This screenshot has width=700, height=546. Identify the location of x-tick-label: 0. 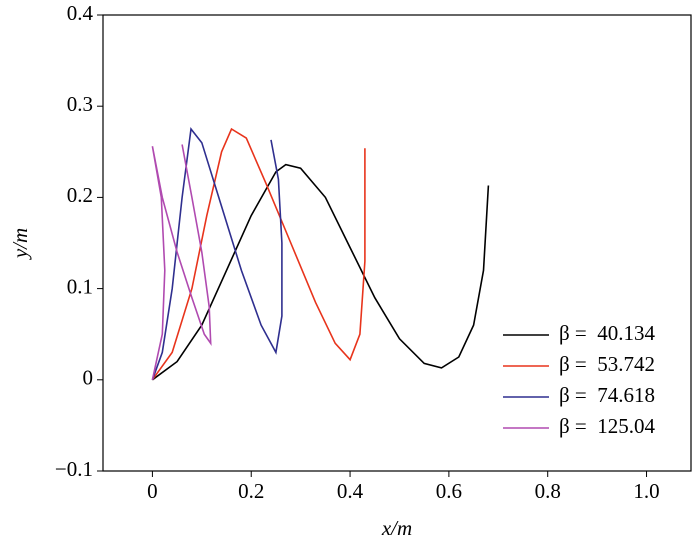
(152, 491).